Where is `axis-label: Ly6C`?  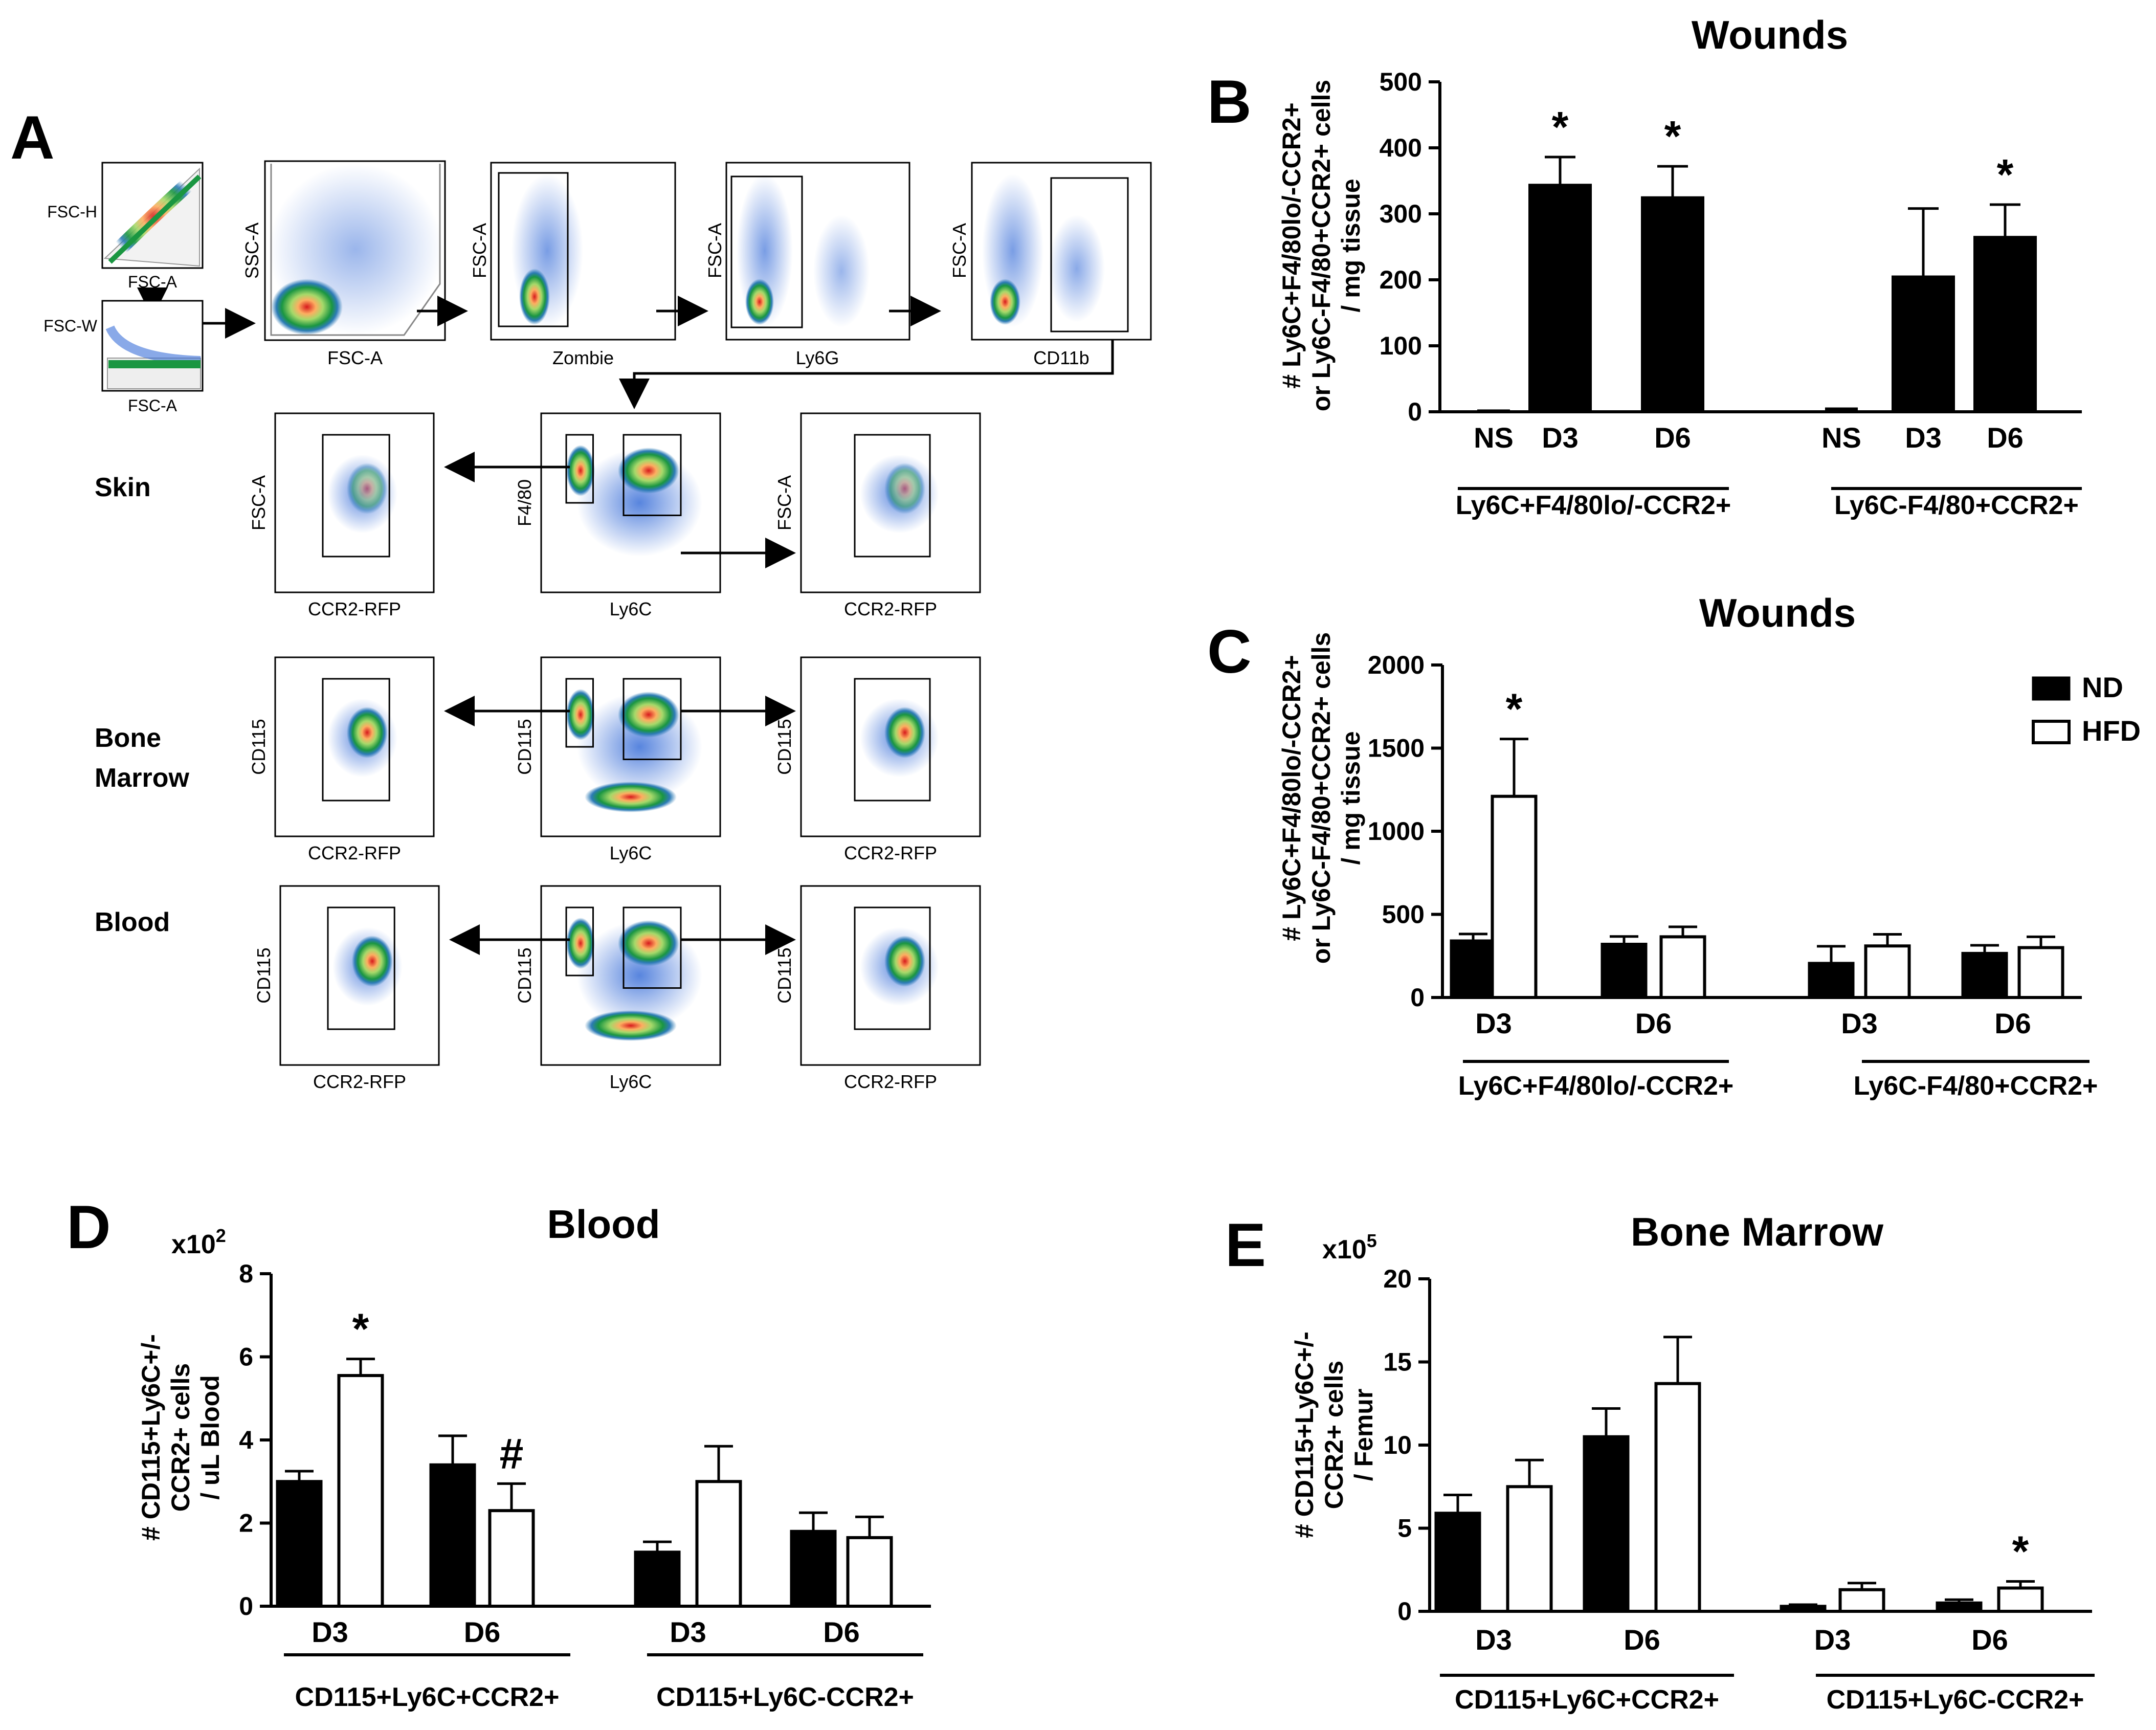 axis-label: Ly6C is located at coordinates (631, 608).